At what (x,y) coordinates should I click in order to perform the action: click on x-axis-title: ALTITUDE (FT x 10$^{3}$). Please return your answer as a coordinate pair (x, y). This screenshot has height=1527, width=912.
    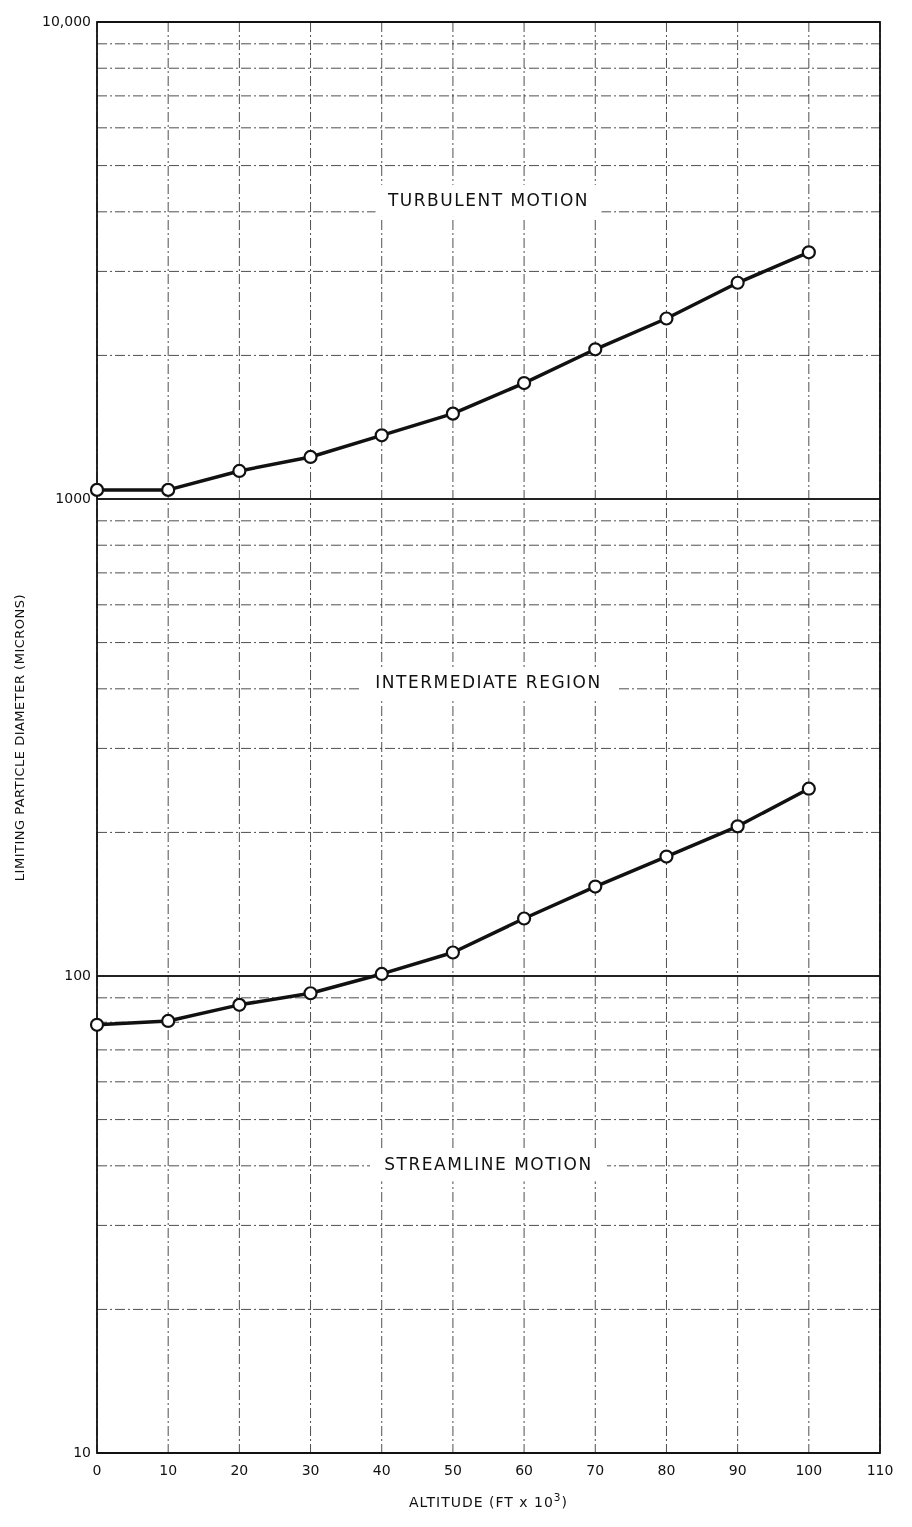
    Looking at the image, I should click on (488, 1500).